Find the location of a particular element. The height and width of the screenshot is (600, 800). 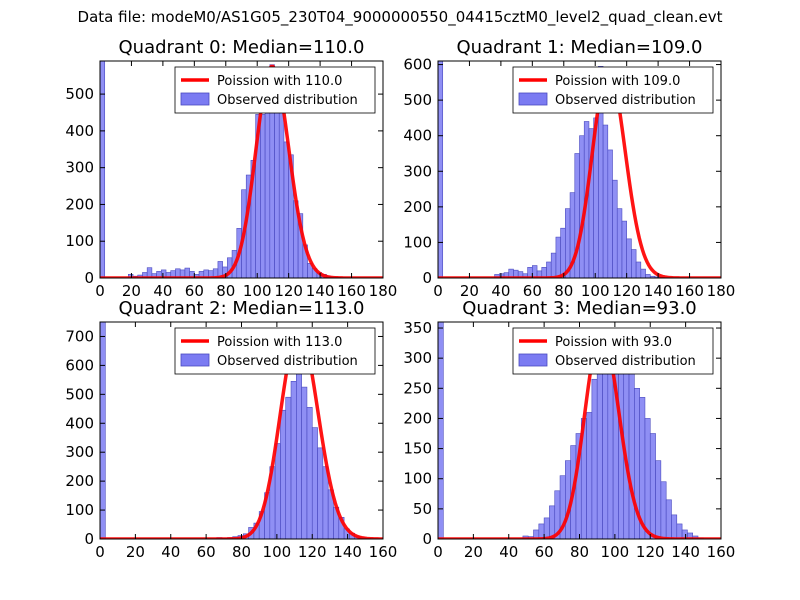

subplot-title: Quadrant 0: Median=110.0 is located at coordinates (242, 47).